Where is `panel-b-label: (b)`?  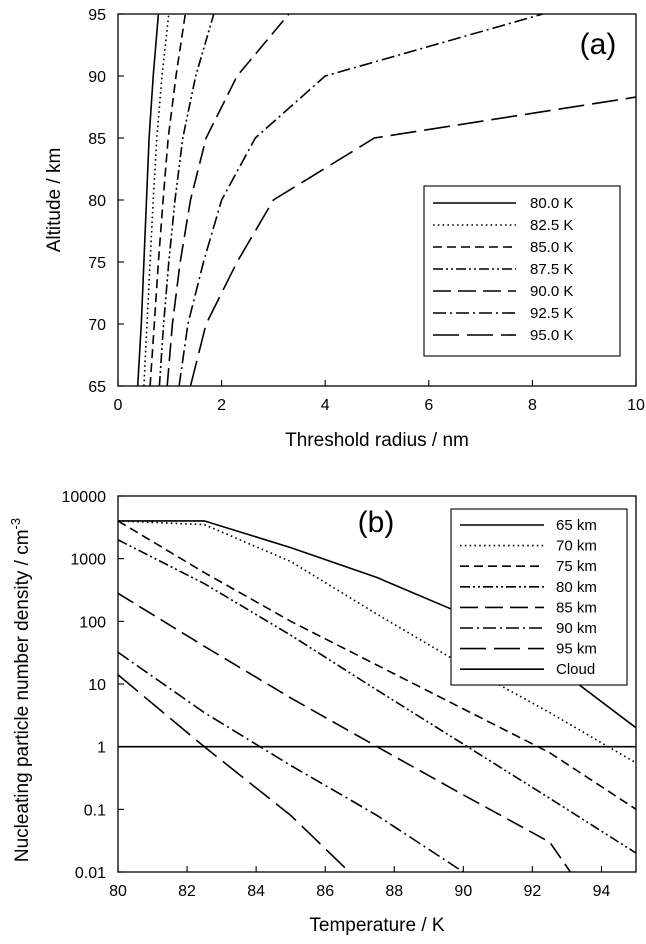
panel-b-label: (b) is located at coordinates (376, 522).